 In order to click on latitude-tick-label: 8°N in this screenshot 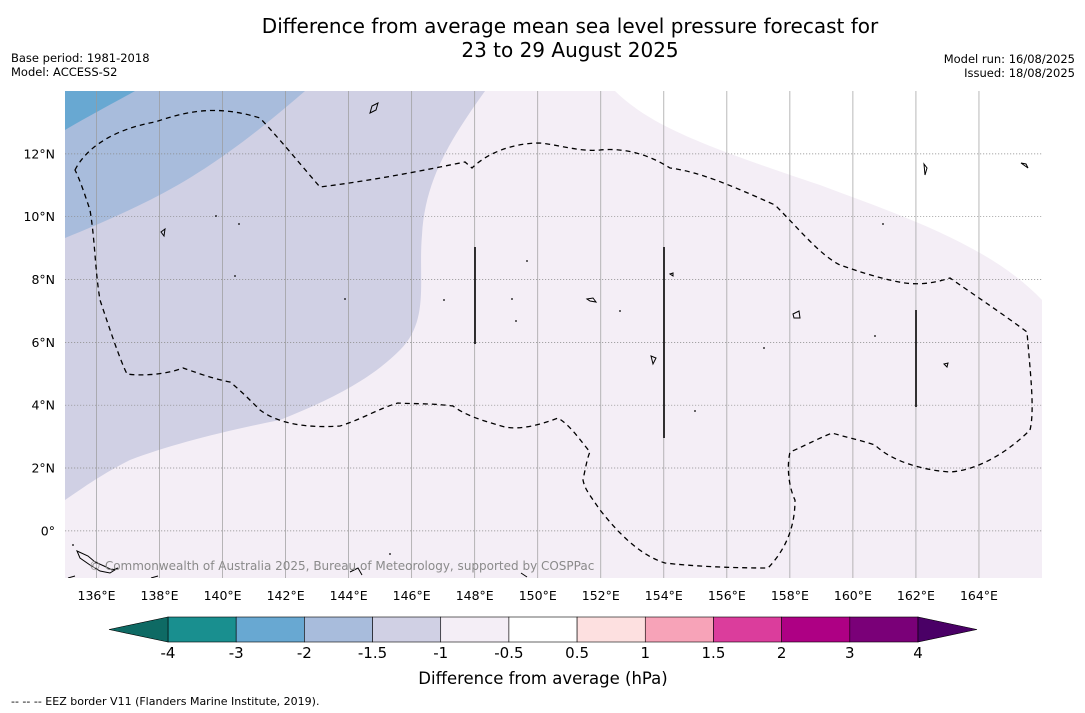, I will do `click(43, 279)`.